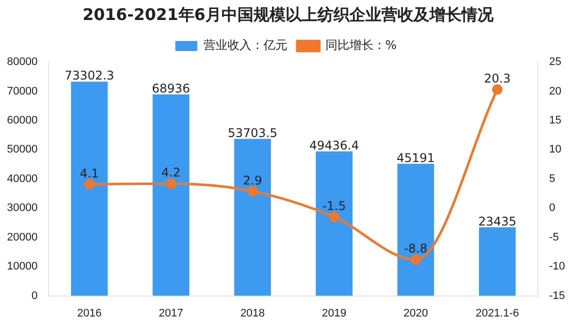 Image resolution: width=576 pixels, height=327 pixels. Describe the element at coordinates (34, 296) in the screenshot. I see `y-tick-label: 0` at that location.